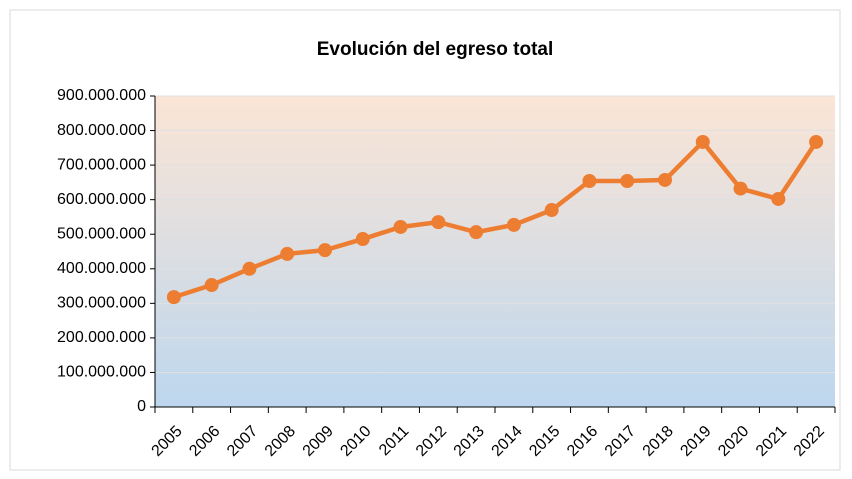  I want to click on y-tick-label: 100.000.000, so click(101, 372).